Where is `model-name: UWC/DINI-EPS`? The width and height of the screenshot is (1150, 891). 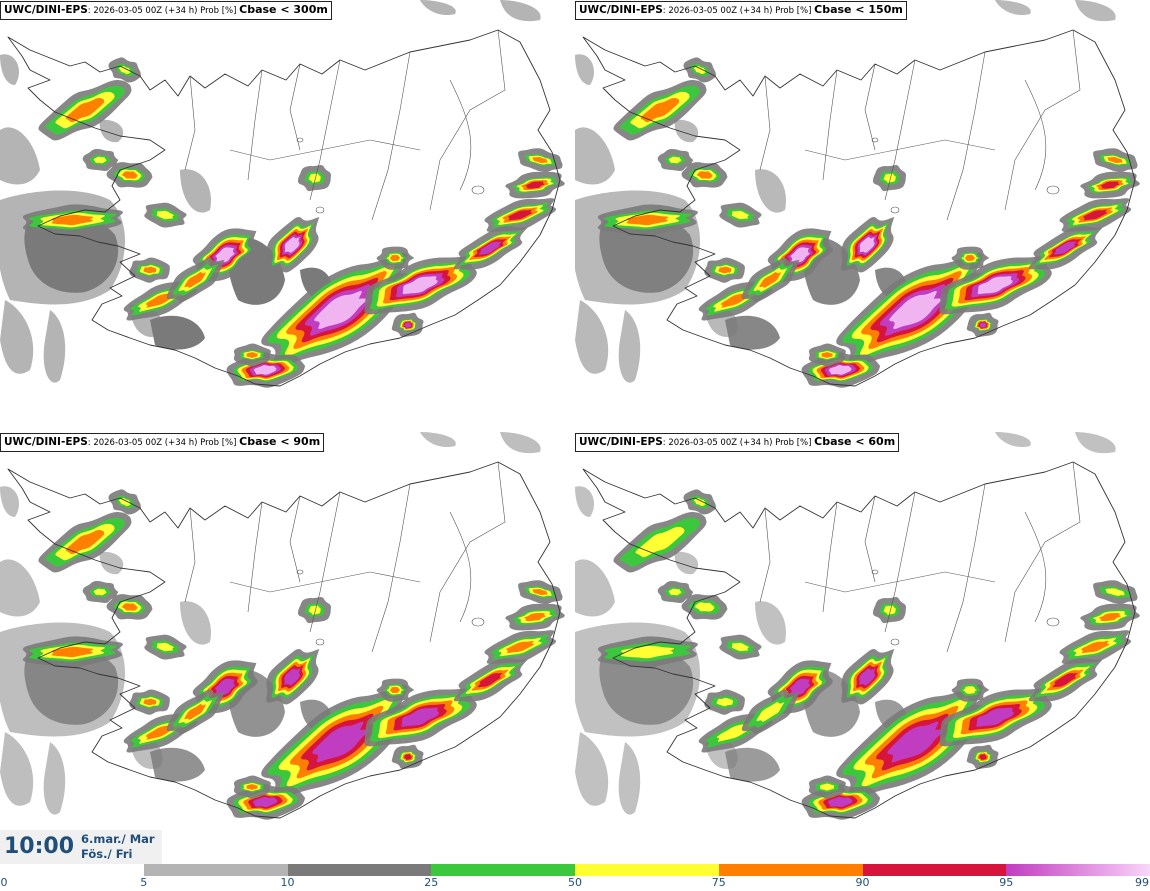
model-name: UWC/DINI-EPS is located at coordinates (46, 10).